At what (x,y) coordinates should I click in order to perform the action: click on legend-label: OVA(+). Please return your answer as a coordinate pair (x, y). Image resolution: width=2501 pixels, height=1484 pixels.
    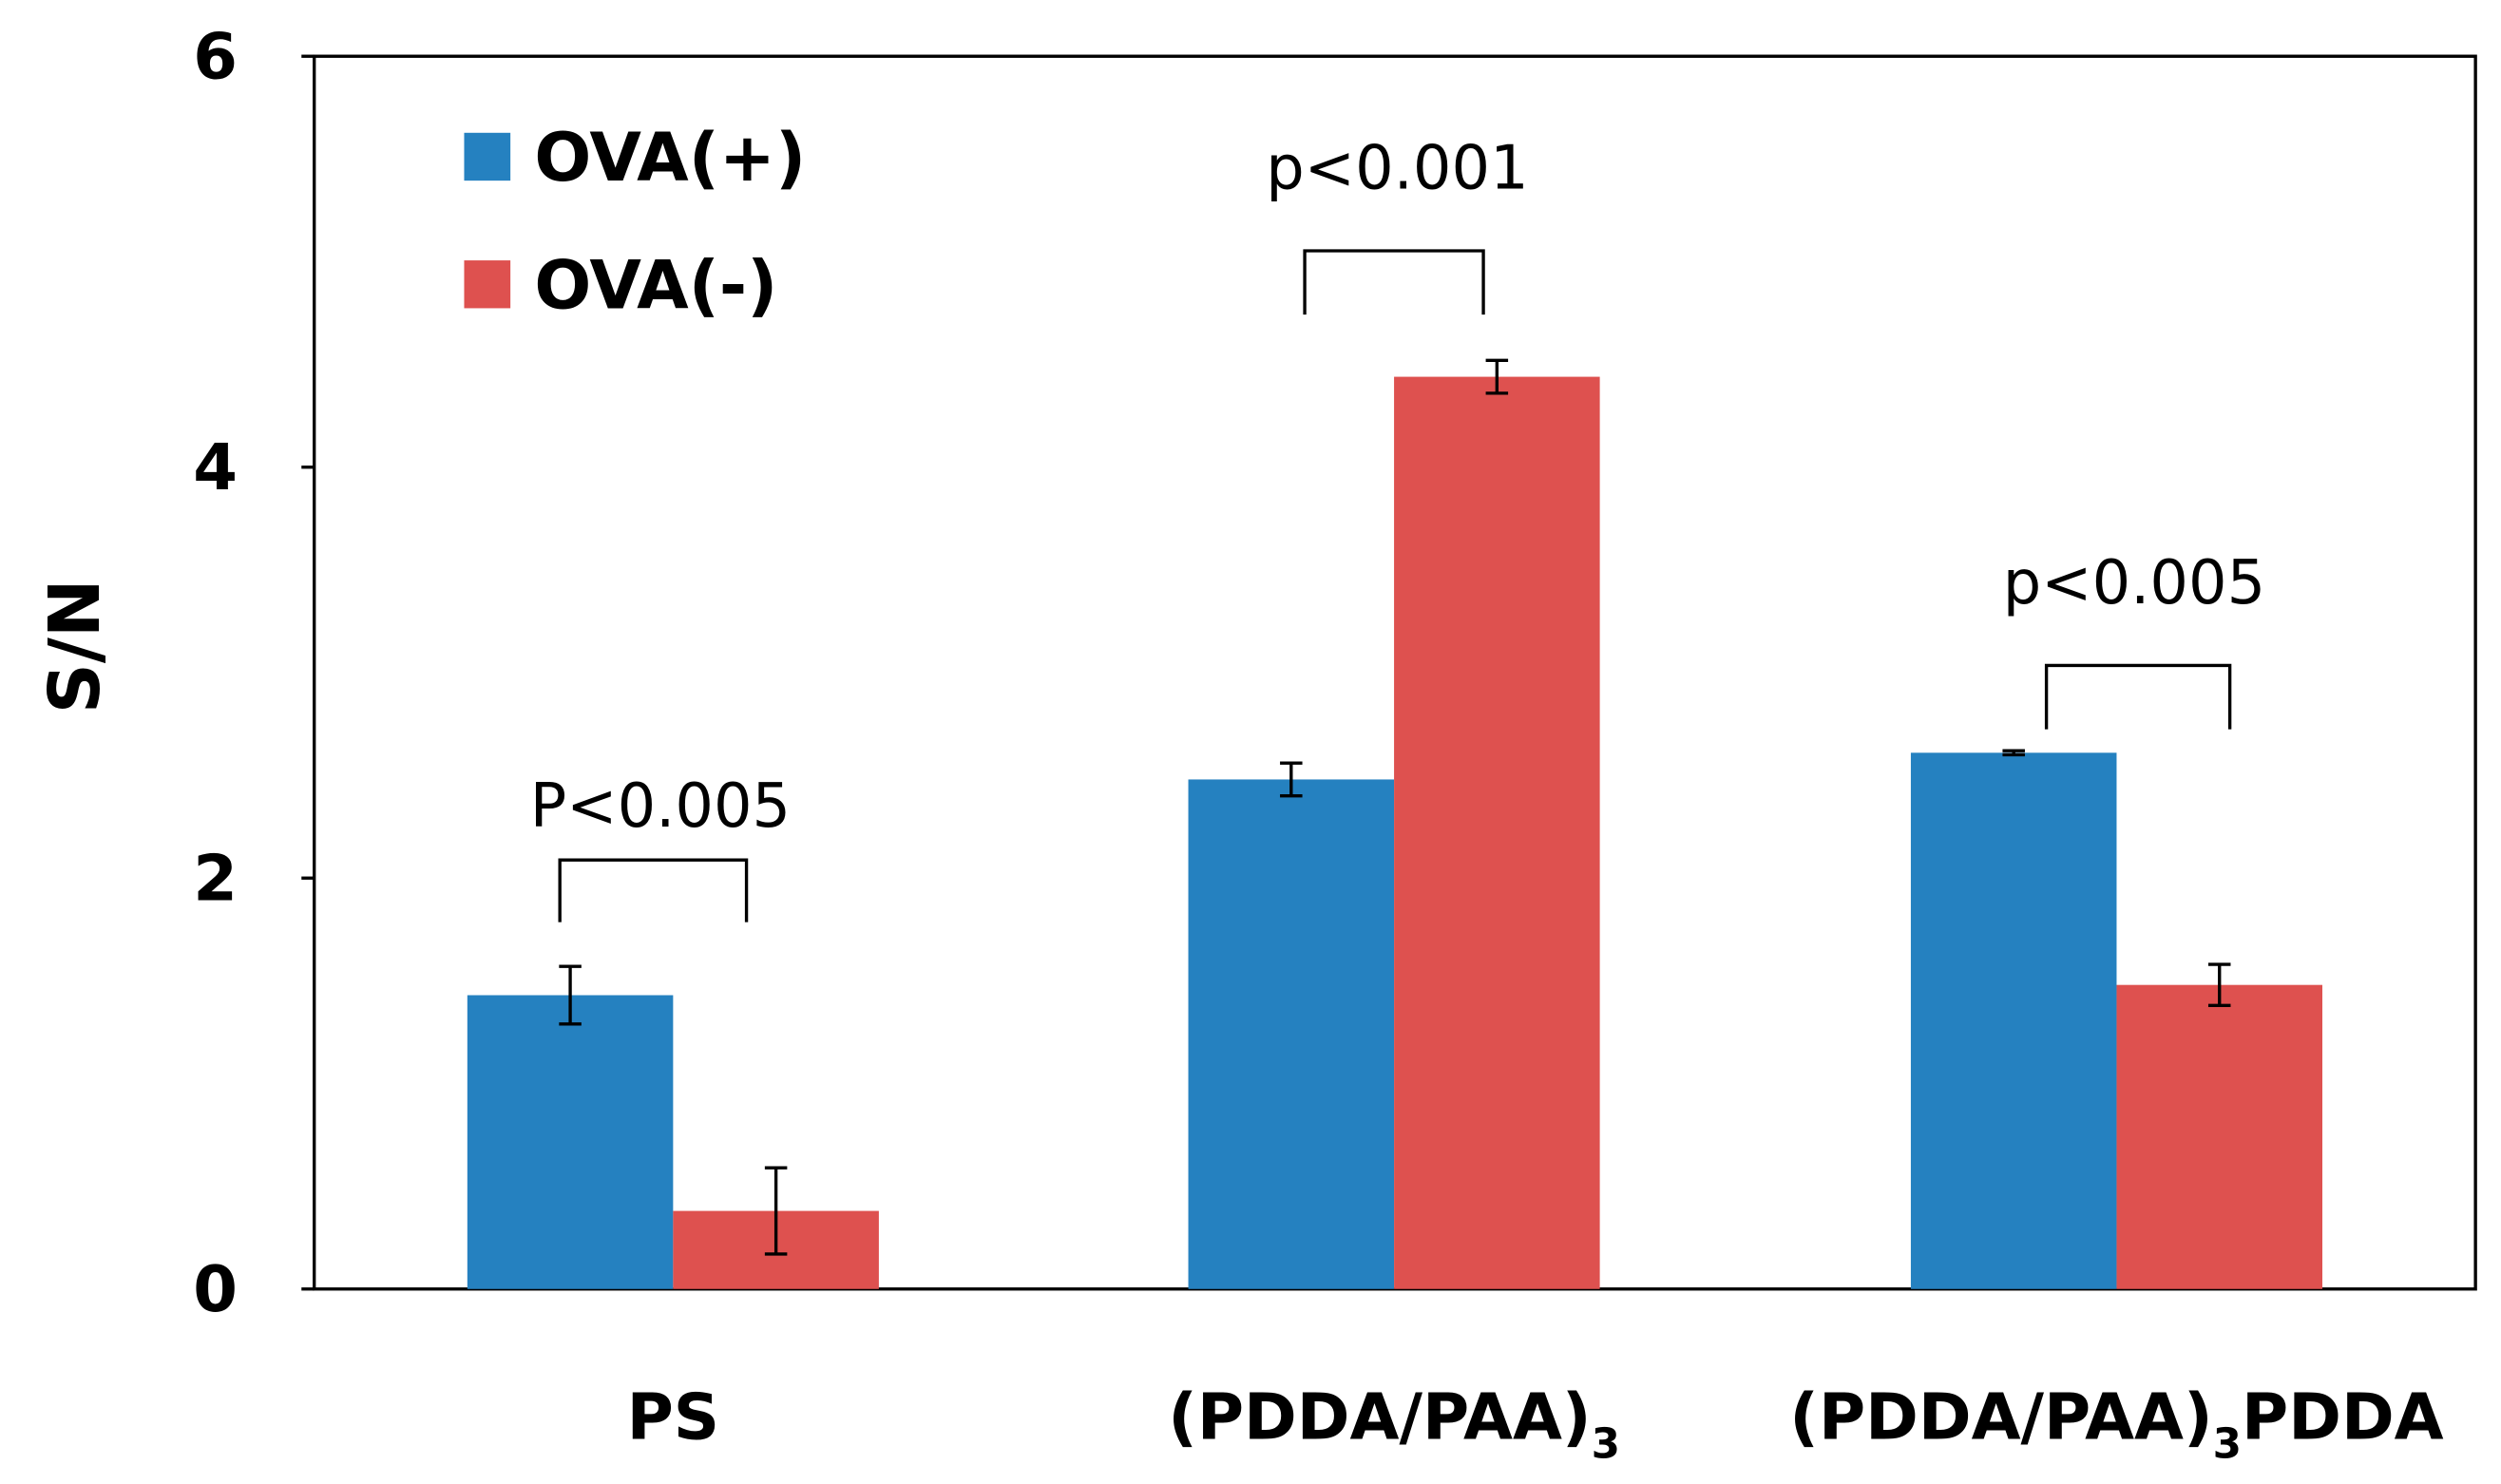
    Looking at the image, I should click on (670, 158).